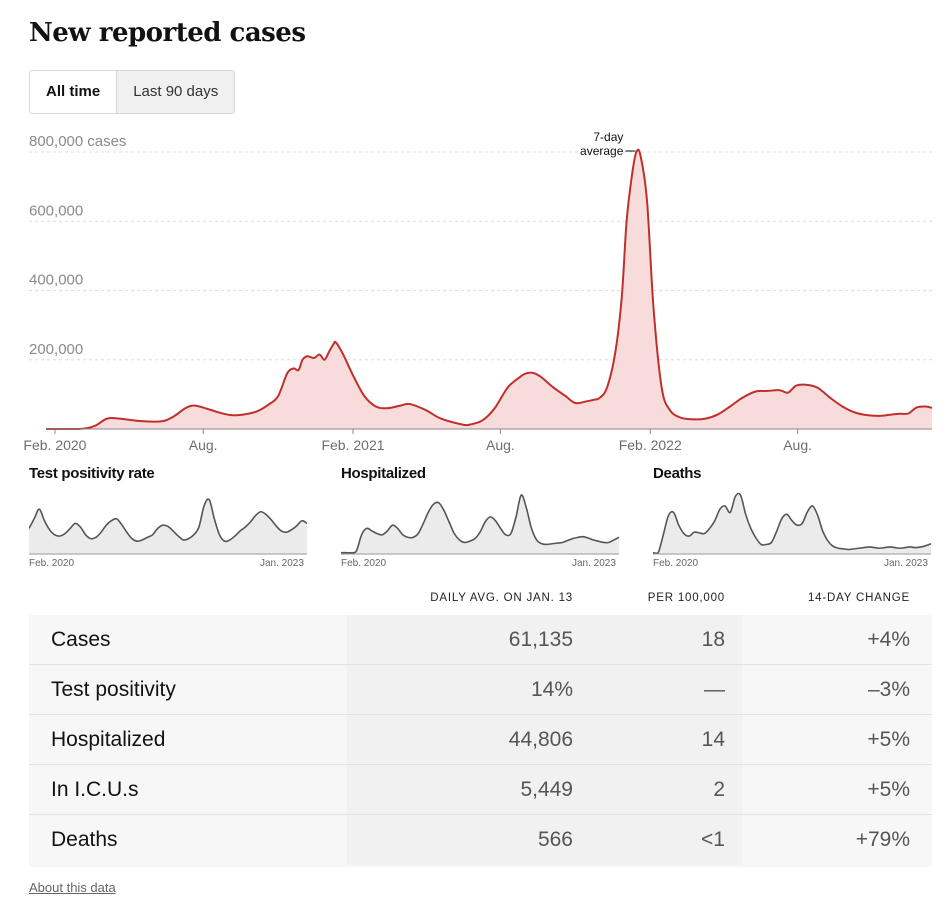  I want to click on table-row: In I.C.U.s 5,449 2 +5%, so click(480, 790).